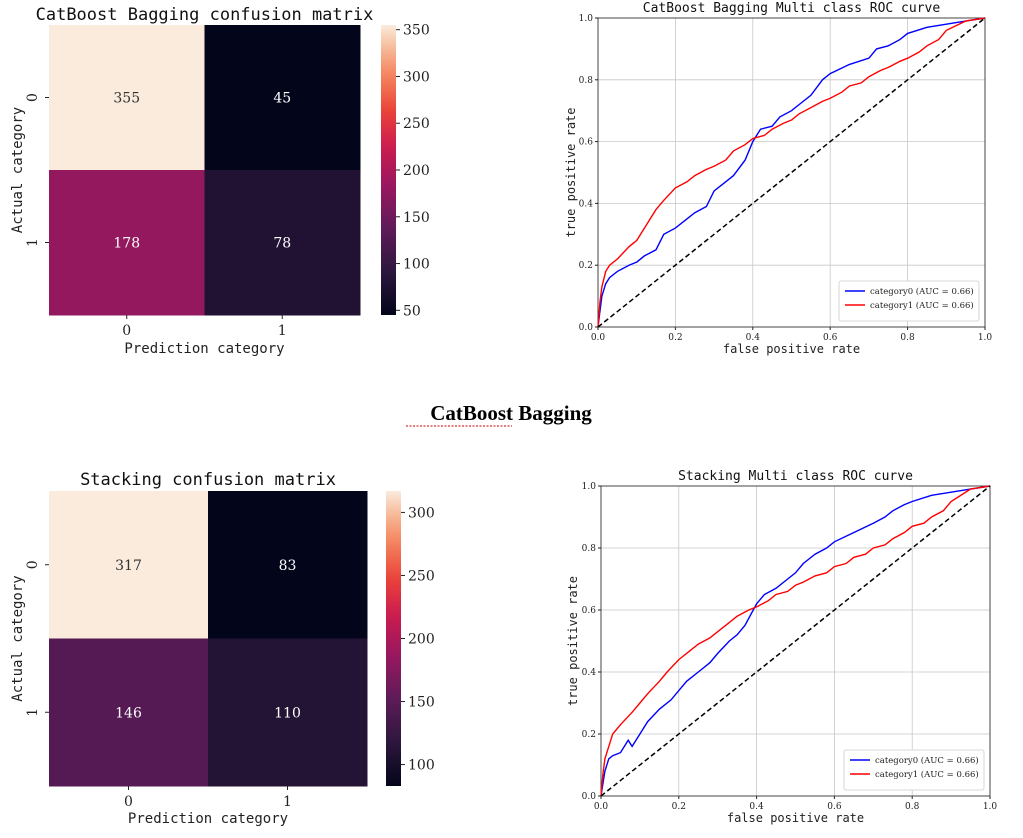 The image size is (1023, 838). I want to click on cm-cell-value: 355, so click(126, 99).